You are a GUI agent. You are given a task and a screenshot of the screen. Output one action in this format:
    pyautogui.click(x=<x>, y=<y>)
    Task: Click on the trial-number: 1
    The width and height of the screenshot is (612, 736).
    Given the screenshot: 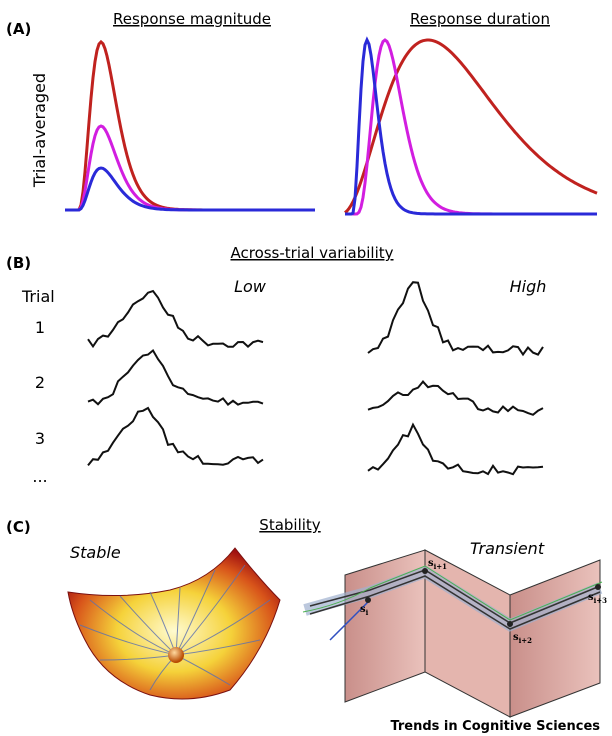 What is the action you would take?
    pyautogui.click(x=40, y=327)
    